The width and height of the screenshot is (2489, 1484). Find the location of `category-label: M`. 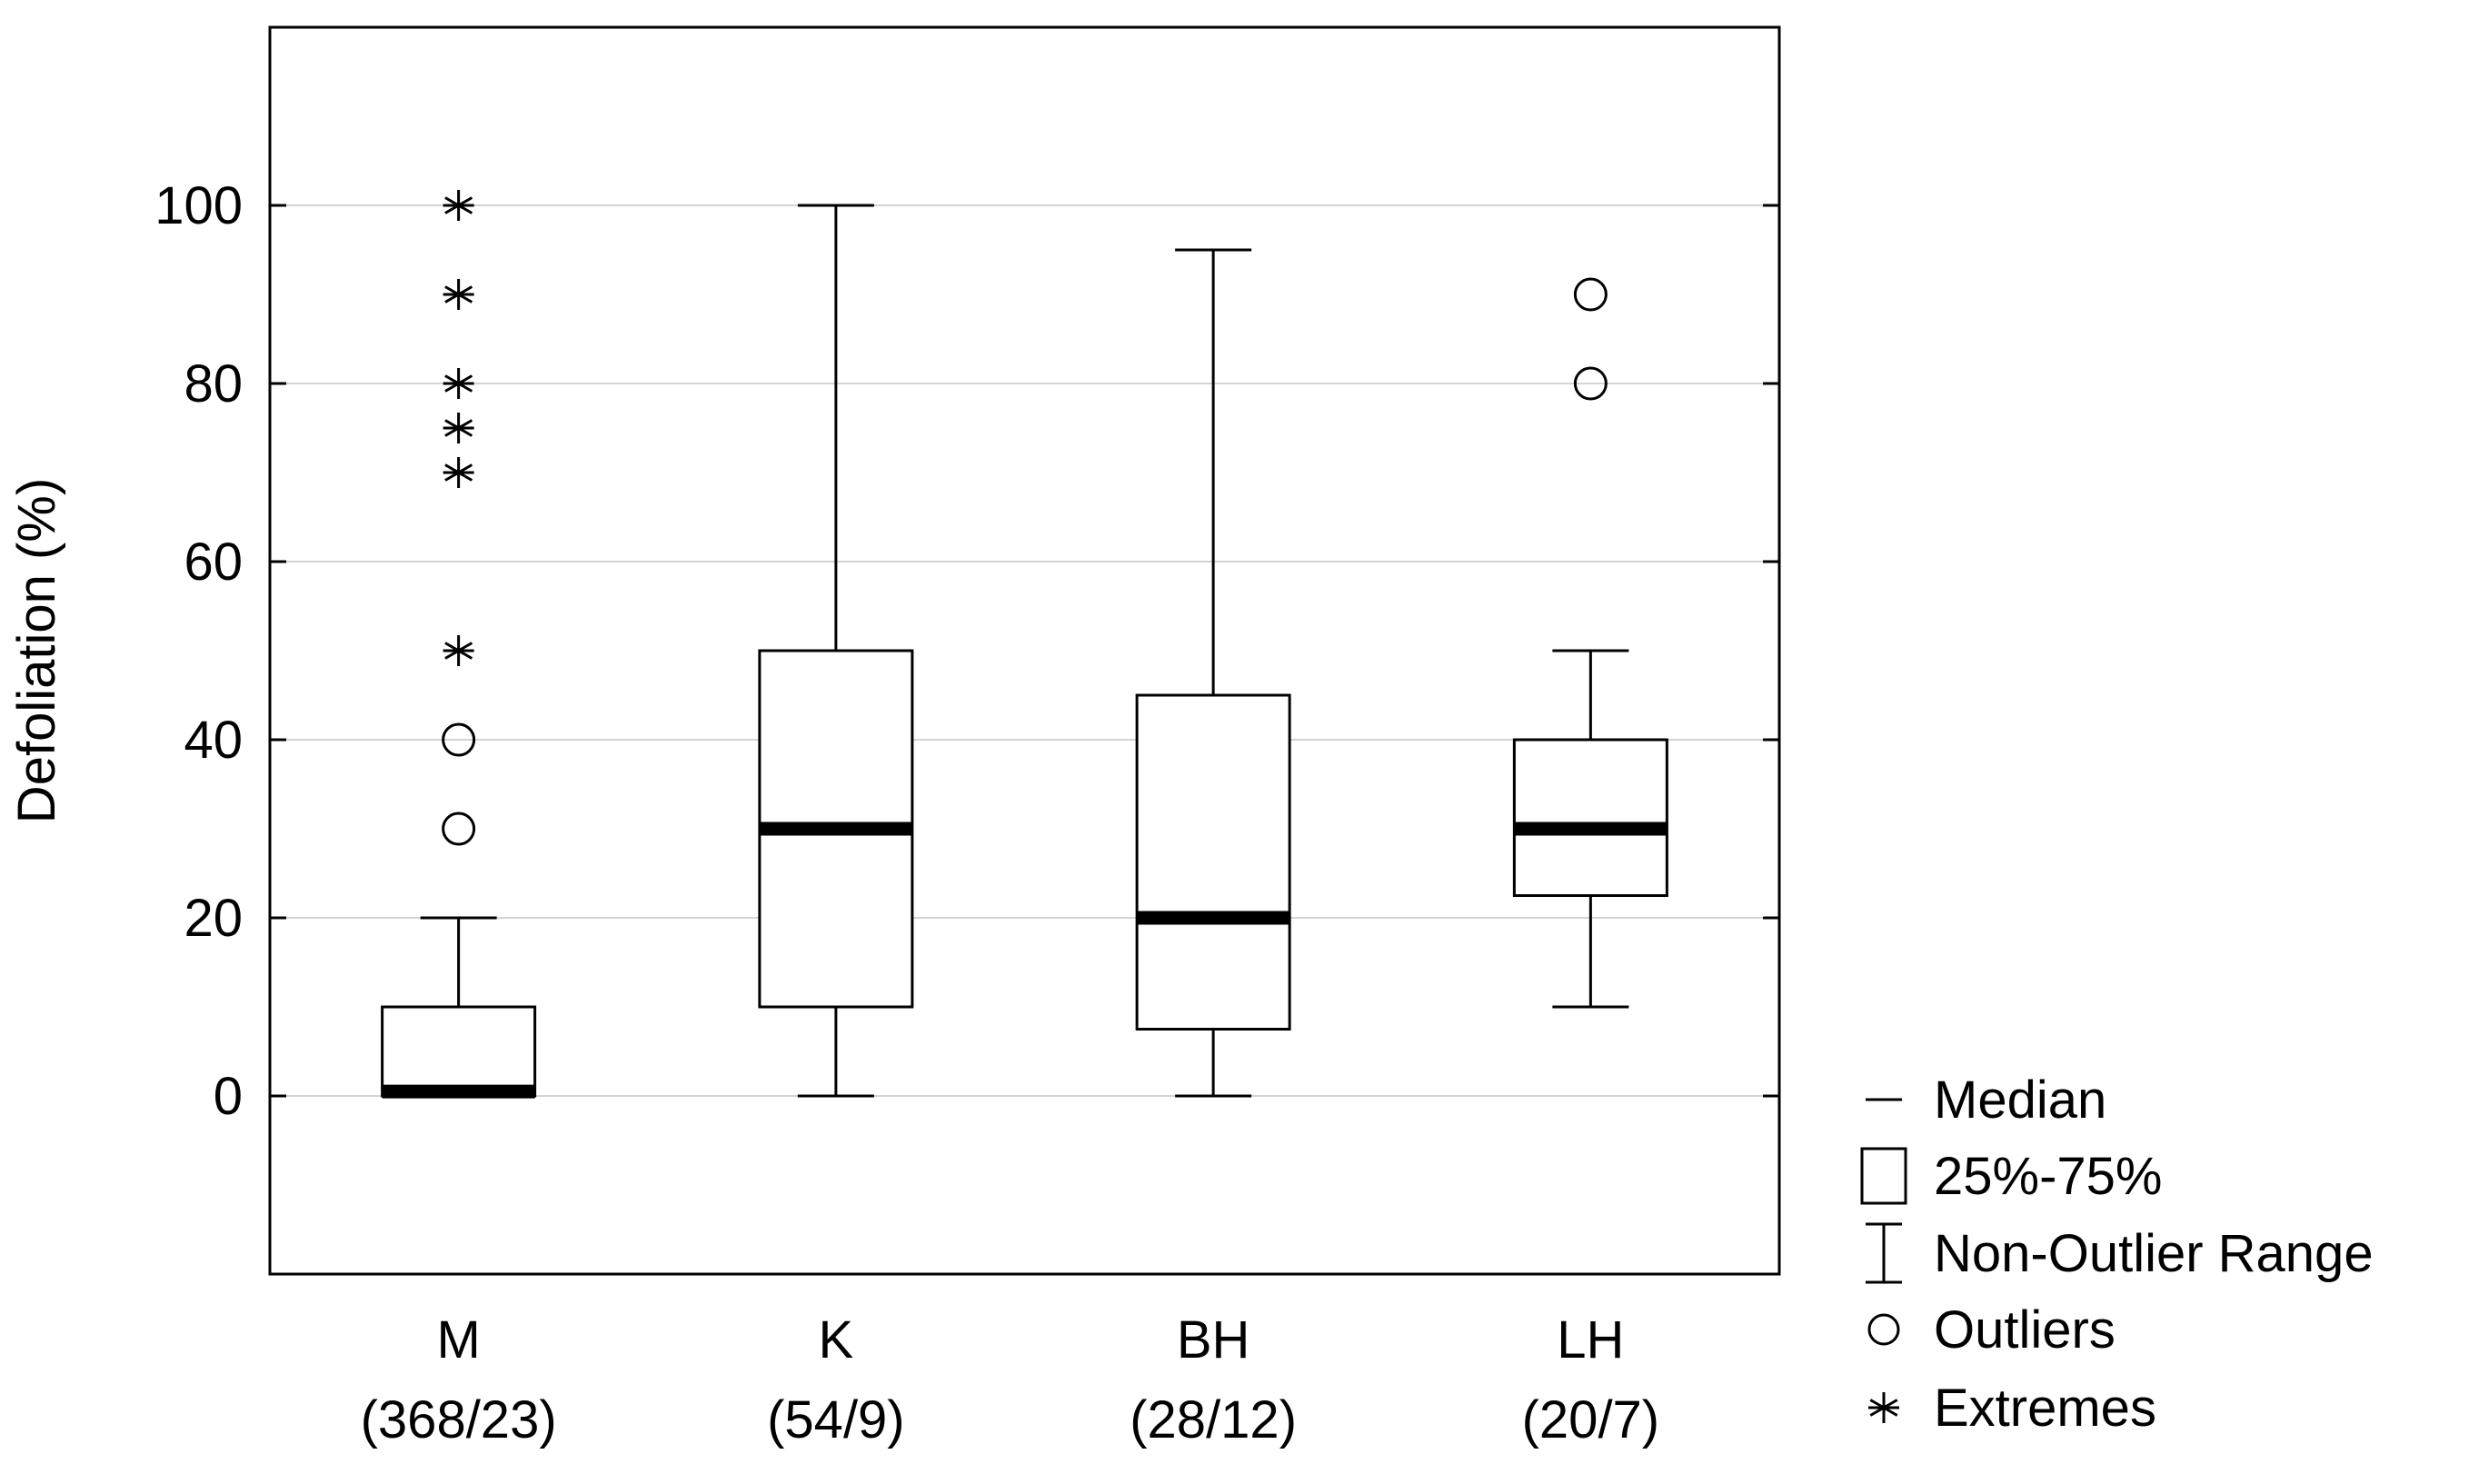

category-label: M is located at coordinates (458, 1339).